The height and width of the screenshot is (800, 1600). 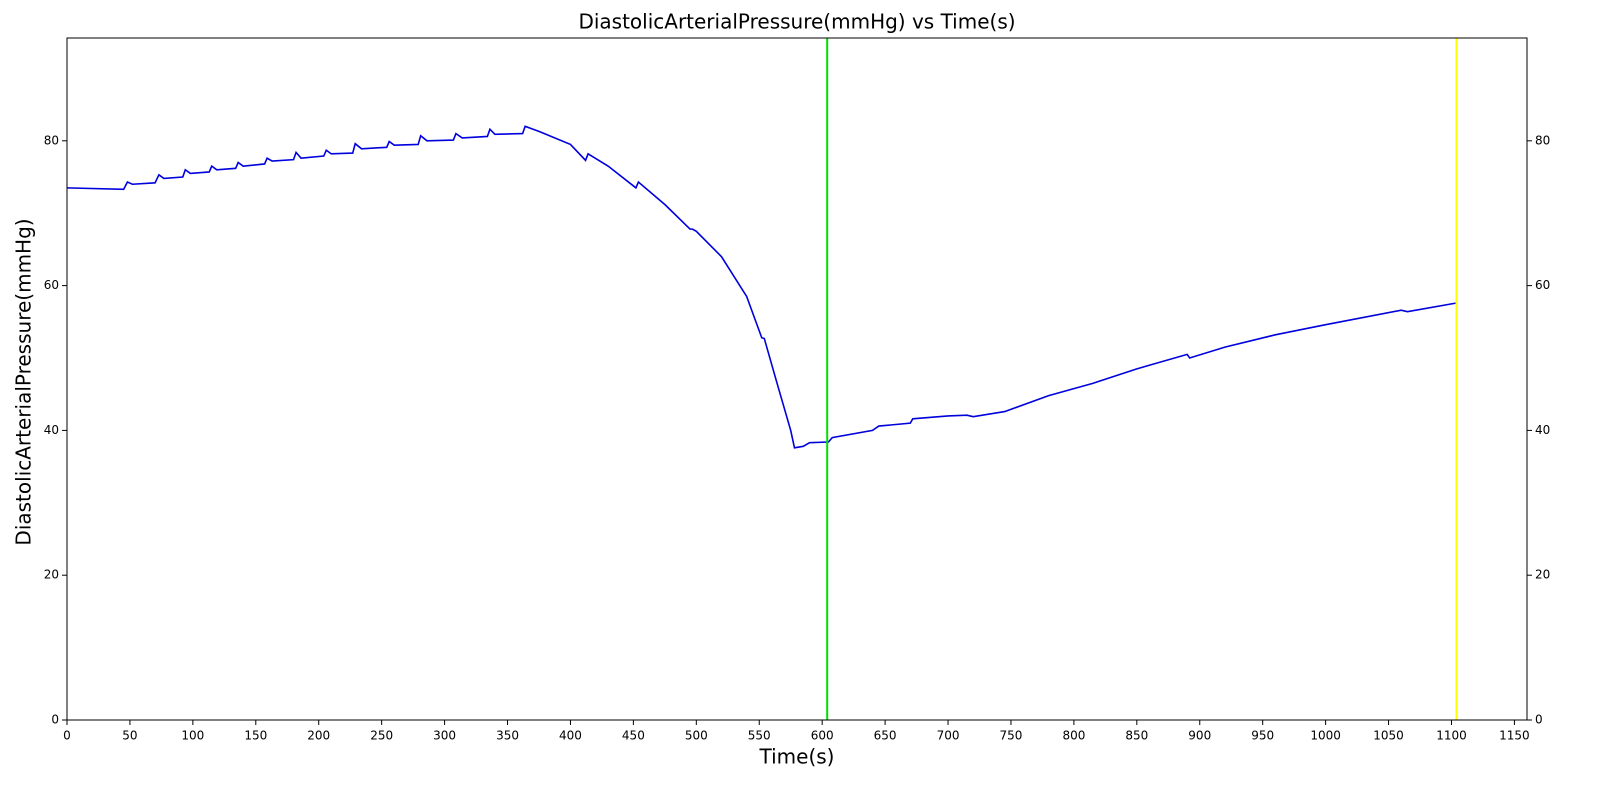 I want to click on x-tick-label: 600, so click(x=822, y=736).